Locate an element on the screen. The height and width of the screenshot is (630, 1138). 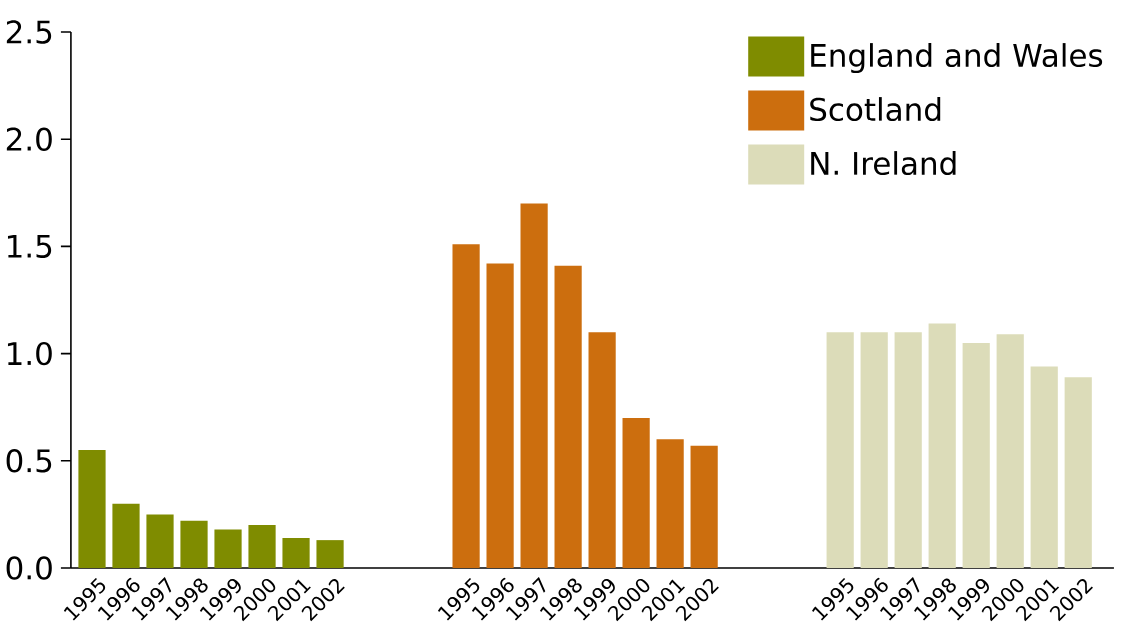
y-tick-label: 2.0 is located at coordinates (29, 139).